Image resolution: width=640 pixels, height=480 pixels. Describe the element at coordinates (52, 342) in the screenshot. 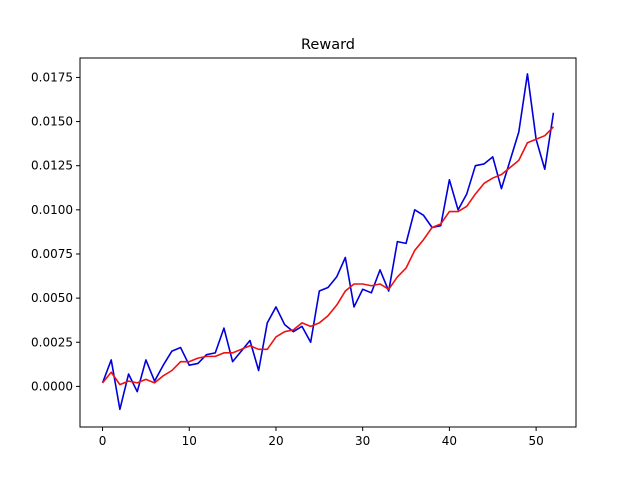

I see `y-tick-label: 0.0025` at that location.